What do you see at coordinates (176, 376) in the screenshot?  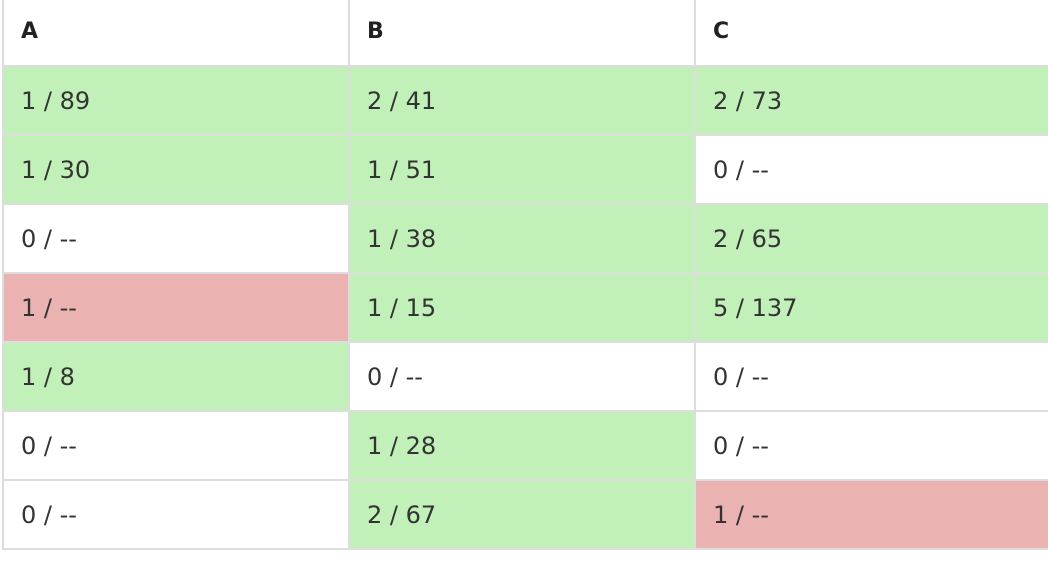 I see `table-cell: 1 / 8` at bounding box center [176, 376].